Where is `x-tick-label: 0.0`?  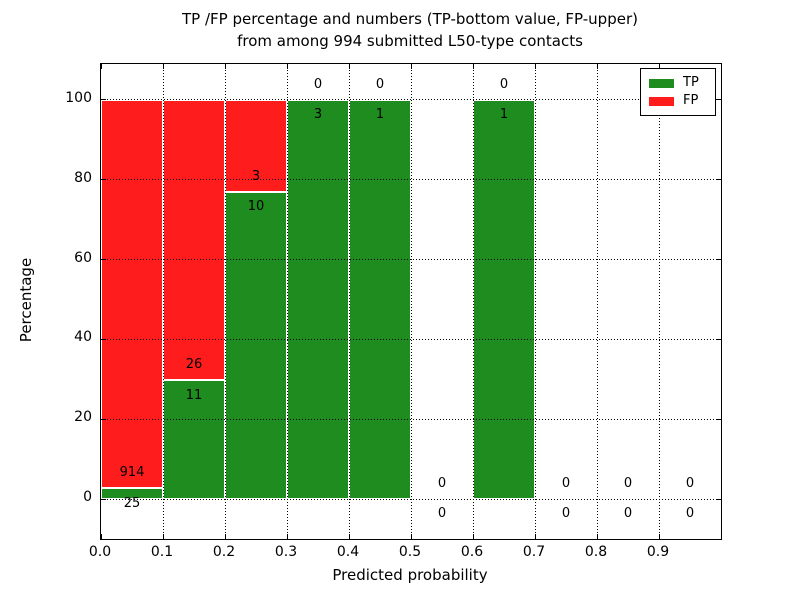 x-tick-label: 0.0 is located at coordinates (100, 552).